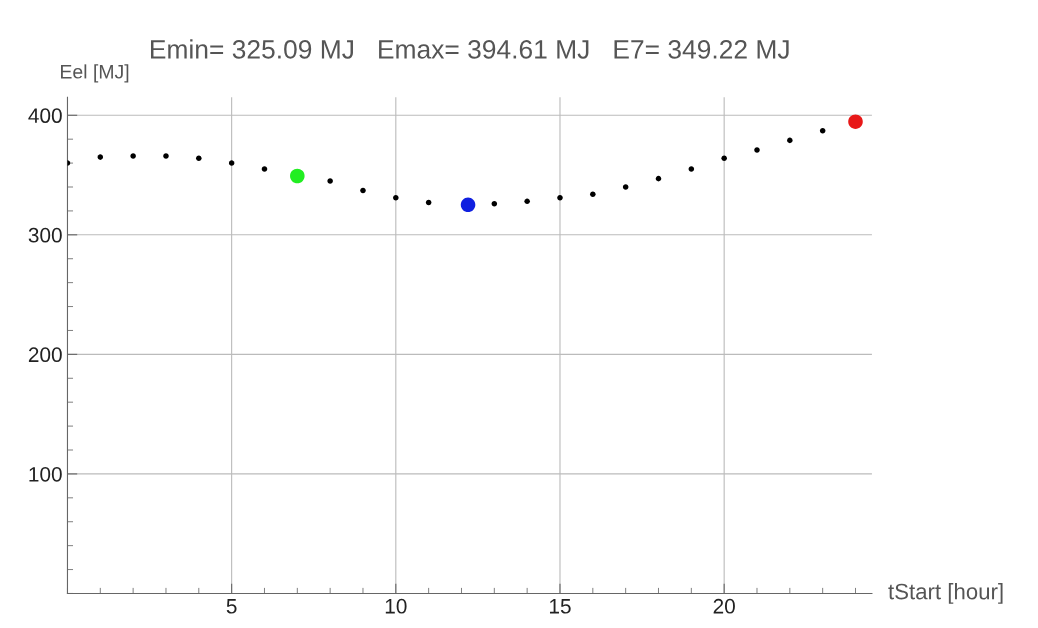 This screenshot has width=1038, height=628. Describe the element at coordinates (45, 235) in the screenshot. I see `y-tick-label: 300` at that location.